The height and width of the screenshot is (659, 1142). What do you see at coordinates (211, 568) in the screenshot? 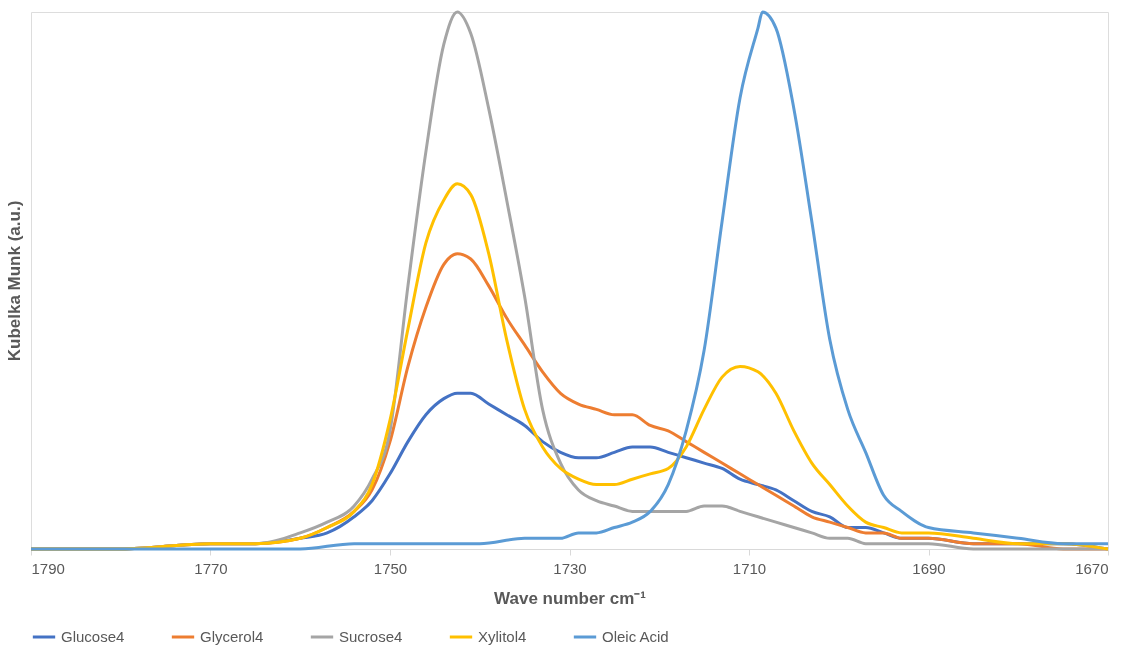
I see `x-tick-label: 1770` at bounding box center [211, 568].